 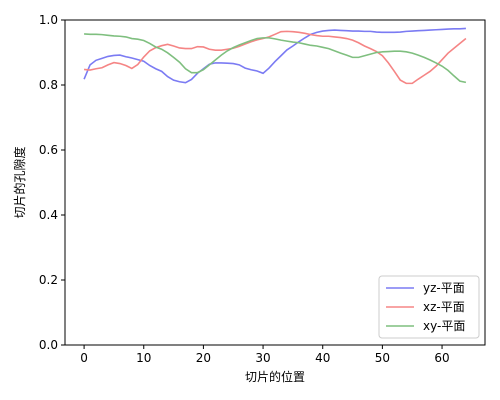 What do you see at coordinates (52, 182) in the screenshot?
I see `y-axis-ticks: 0.0 0.2 0.4 0.6 0.8 1.0` at bounding box center [52, 182].